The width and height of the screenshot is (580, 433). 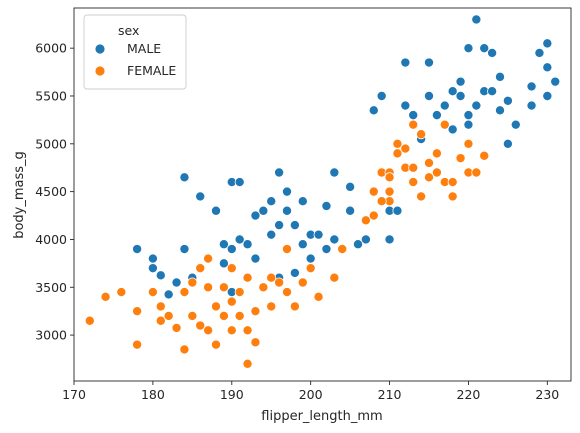 I want to click on y-tick-label: 6000, so click(x=51, y=48).